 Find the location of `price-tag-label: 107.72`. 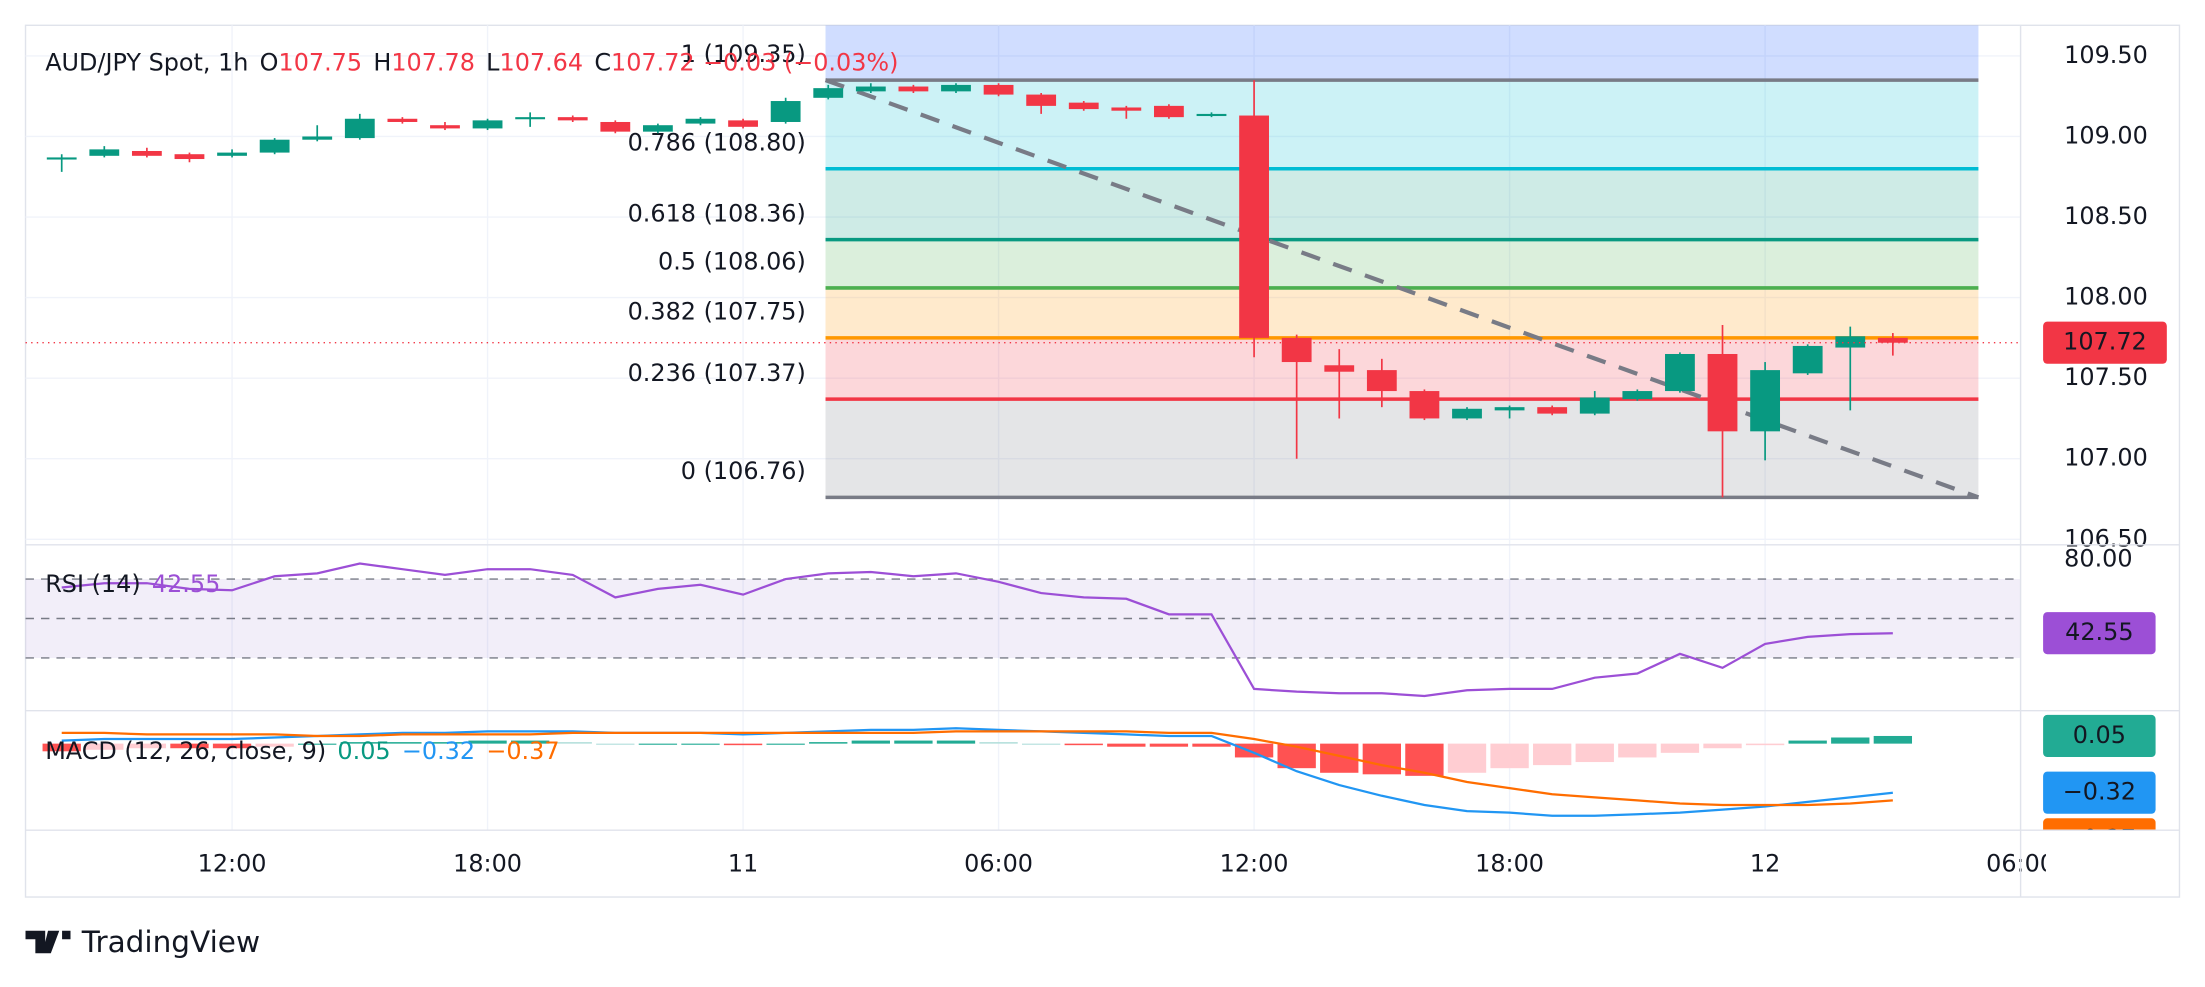

price-tag-label: 107.72 is located at coordinates (2105, 342).